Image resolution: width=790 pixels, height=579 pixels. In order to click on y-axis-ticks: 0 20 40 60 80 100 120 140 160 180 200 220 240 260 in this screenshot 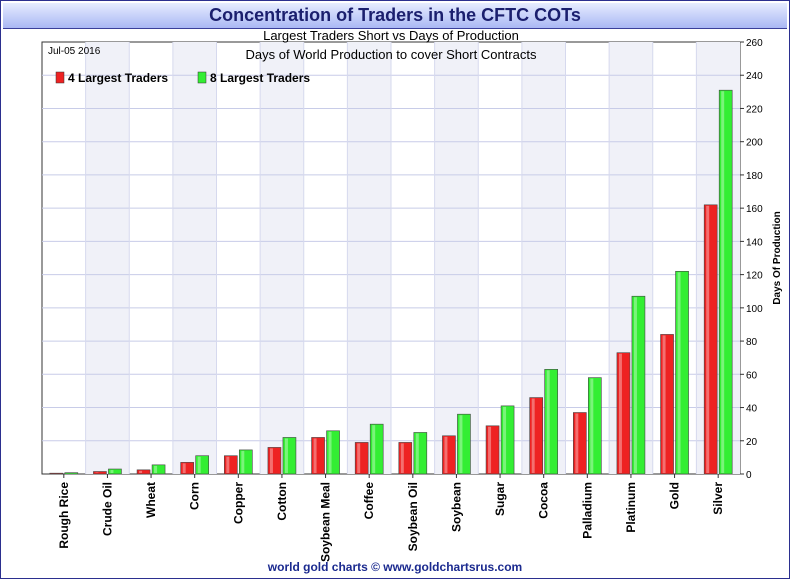, I will do `click(751, 259)`.